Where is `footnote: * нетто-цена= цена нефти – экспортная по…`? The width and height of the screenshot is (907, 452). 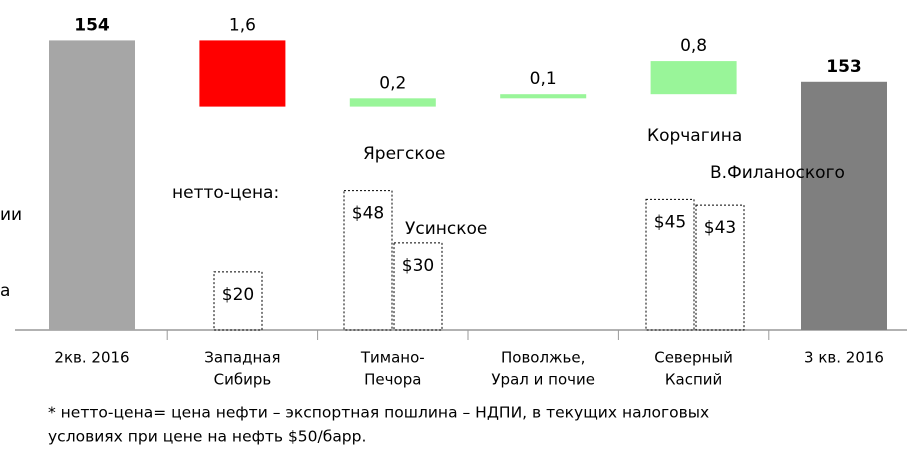
footnote: * нетто-цена= цена нефти – экспортная по… is located at coordinates (378, 413).